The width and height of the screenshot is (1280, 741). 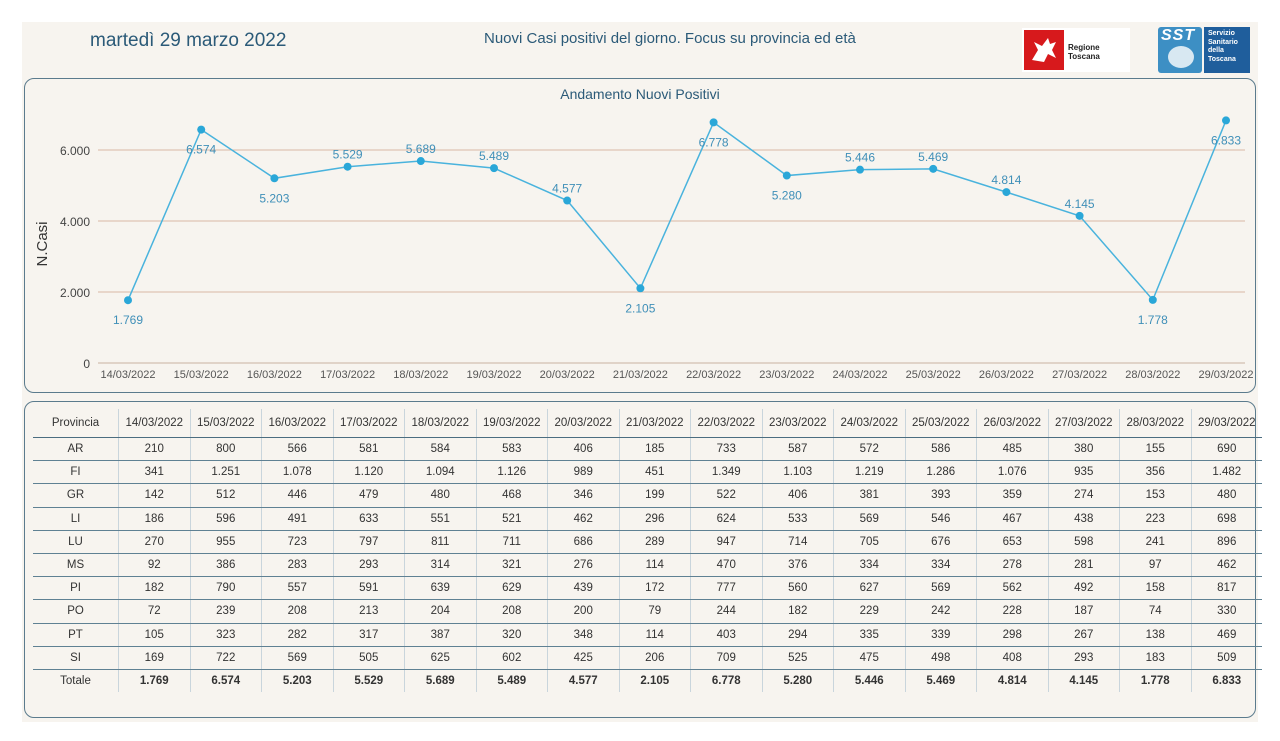 I want to click on table-cell: 709, so click(x=726, y=658).